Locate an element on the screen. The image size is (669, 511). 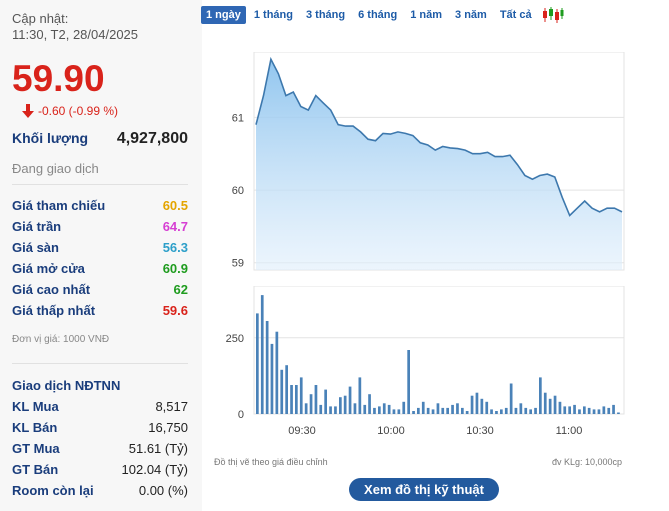
price-label: Giá mở cửa is located at coordinates (48, 268).